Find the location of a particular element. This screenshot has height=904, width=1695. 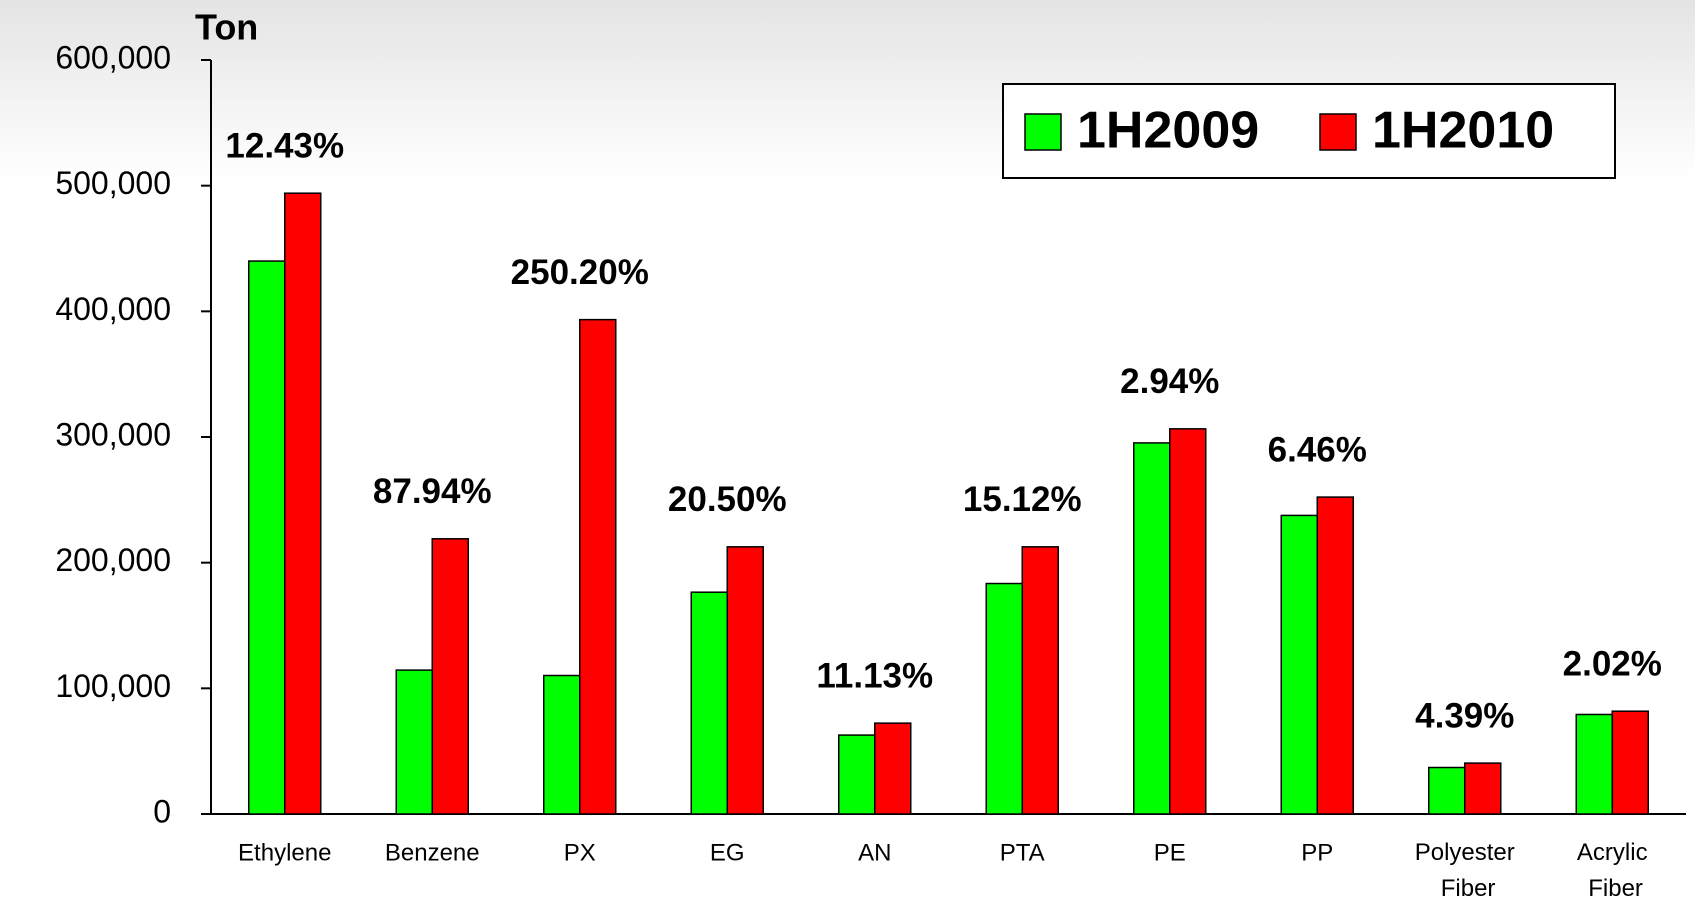

annotation: 2.02% is located at coordinates (1612, 663).